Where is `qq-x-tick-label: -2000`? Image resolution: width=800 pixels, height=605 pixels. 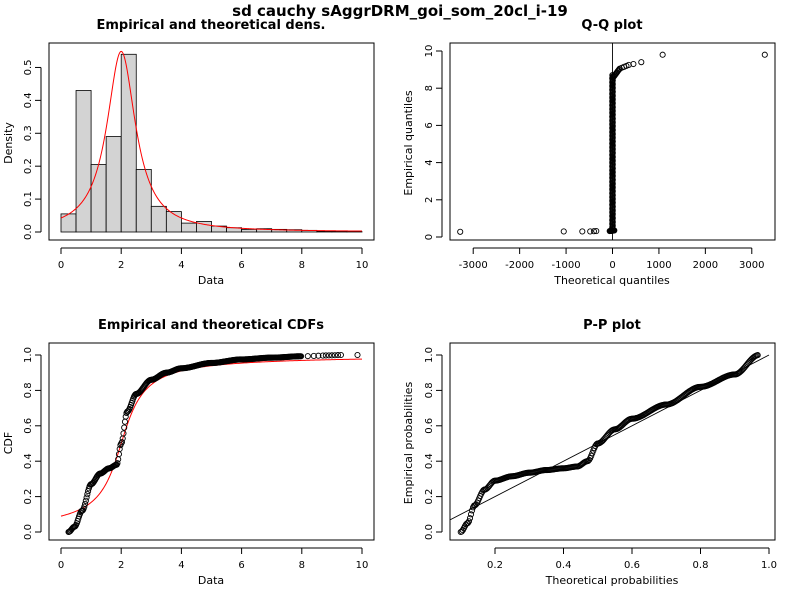
qq-x-tick-label: -2000 is located at coordinates (519, 265).